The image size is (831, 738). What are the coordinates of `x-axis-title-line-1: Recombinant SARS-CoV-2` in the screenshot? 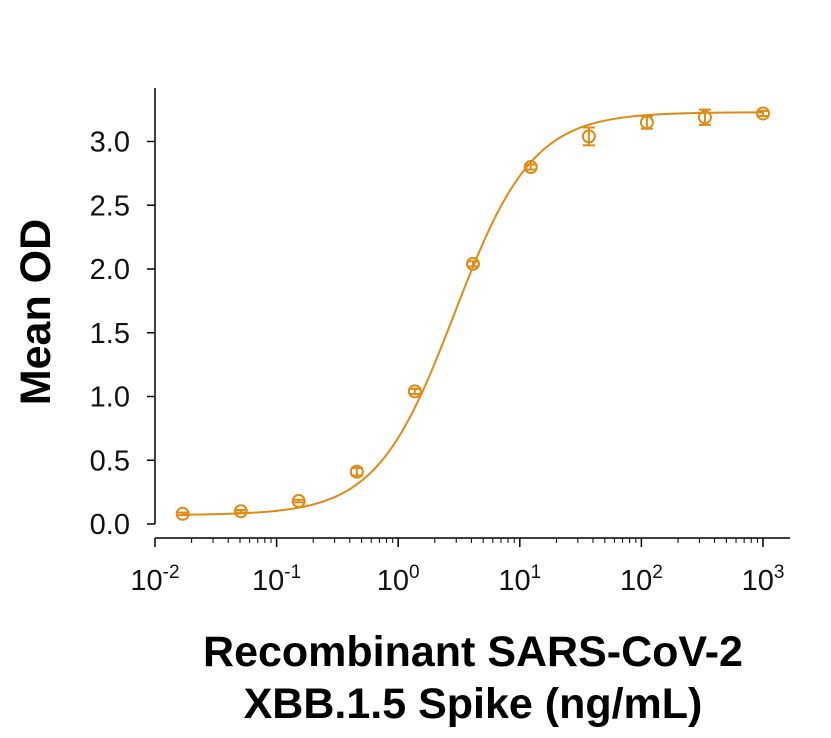 It's located at (473, 652).